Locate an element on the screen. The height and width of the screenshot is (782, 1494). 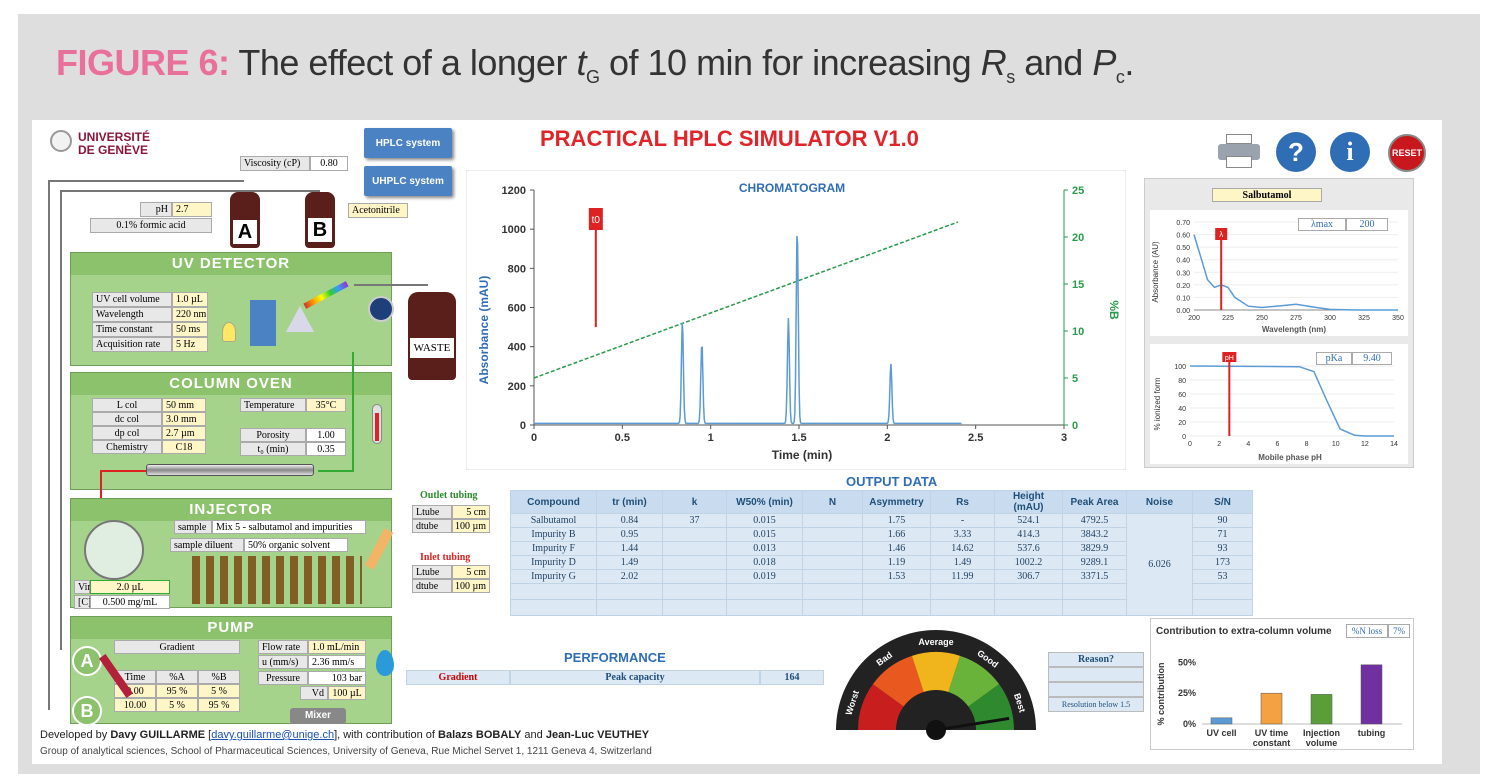
ph-field: 2.7 is located at coordinates (192, 209).